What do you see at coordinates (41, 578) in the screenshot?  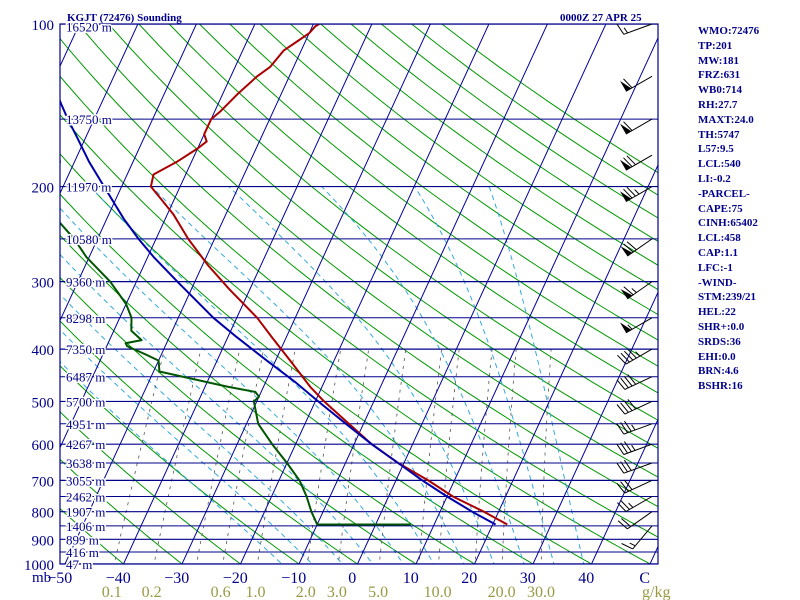 I see `y-axis-unit-label: mb` at bounding box center [41, 578].